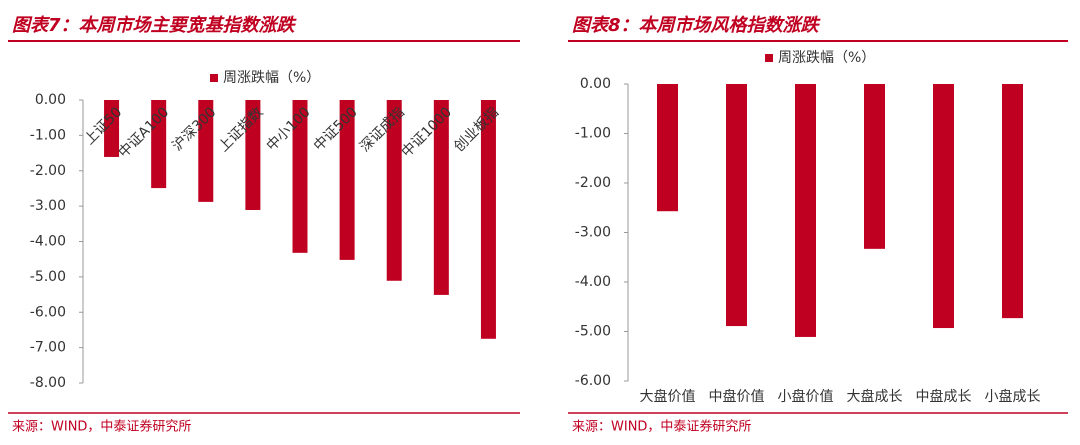  What do you see at coordinates (1013, 396) in the screenshot?
I see `x-tick-label: 小盘成长` at bounding box center [1013, 396].